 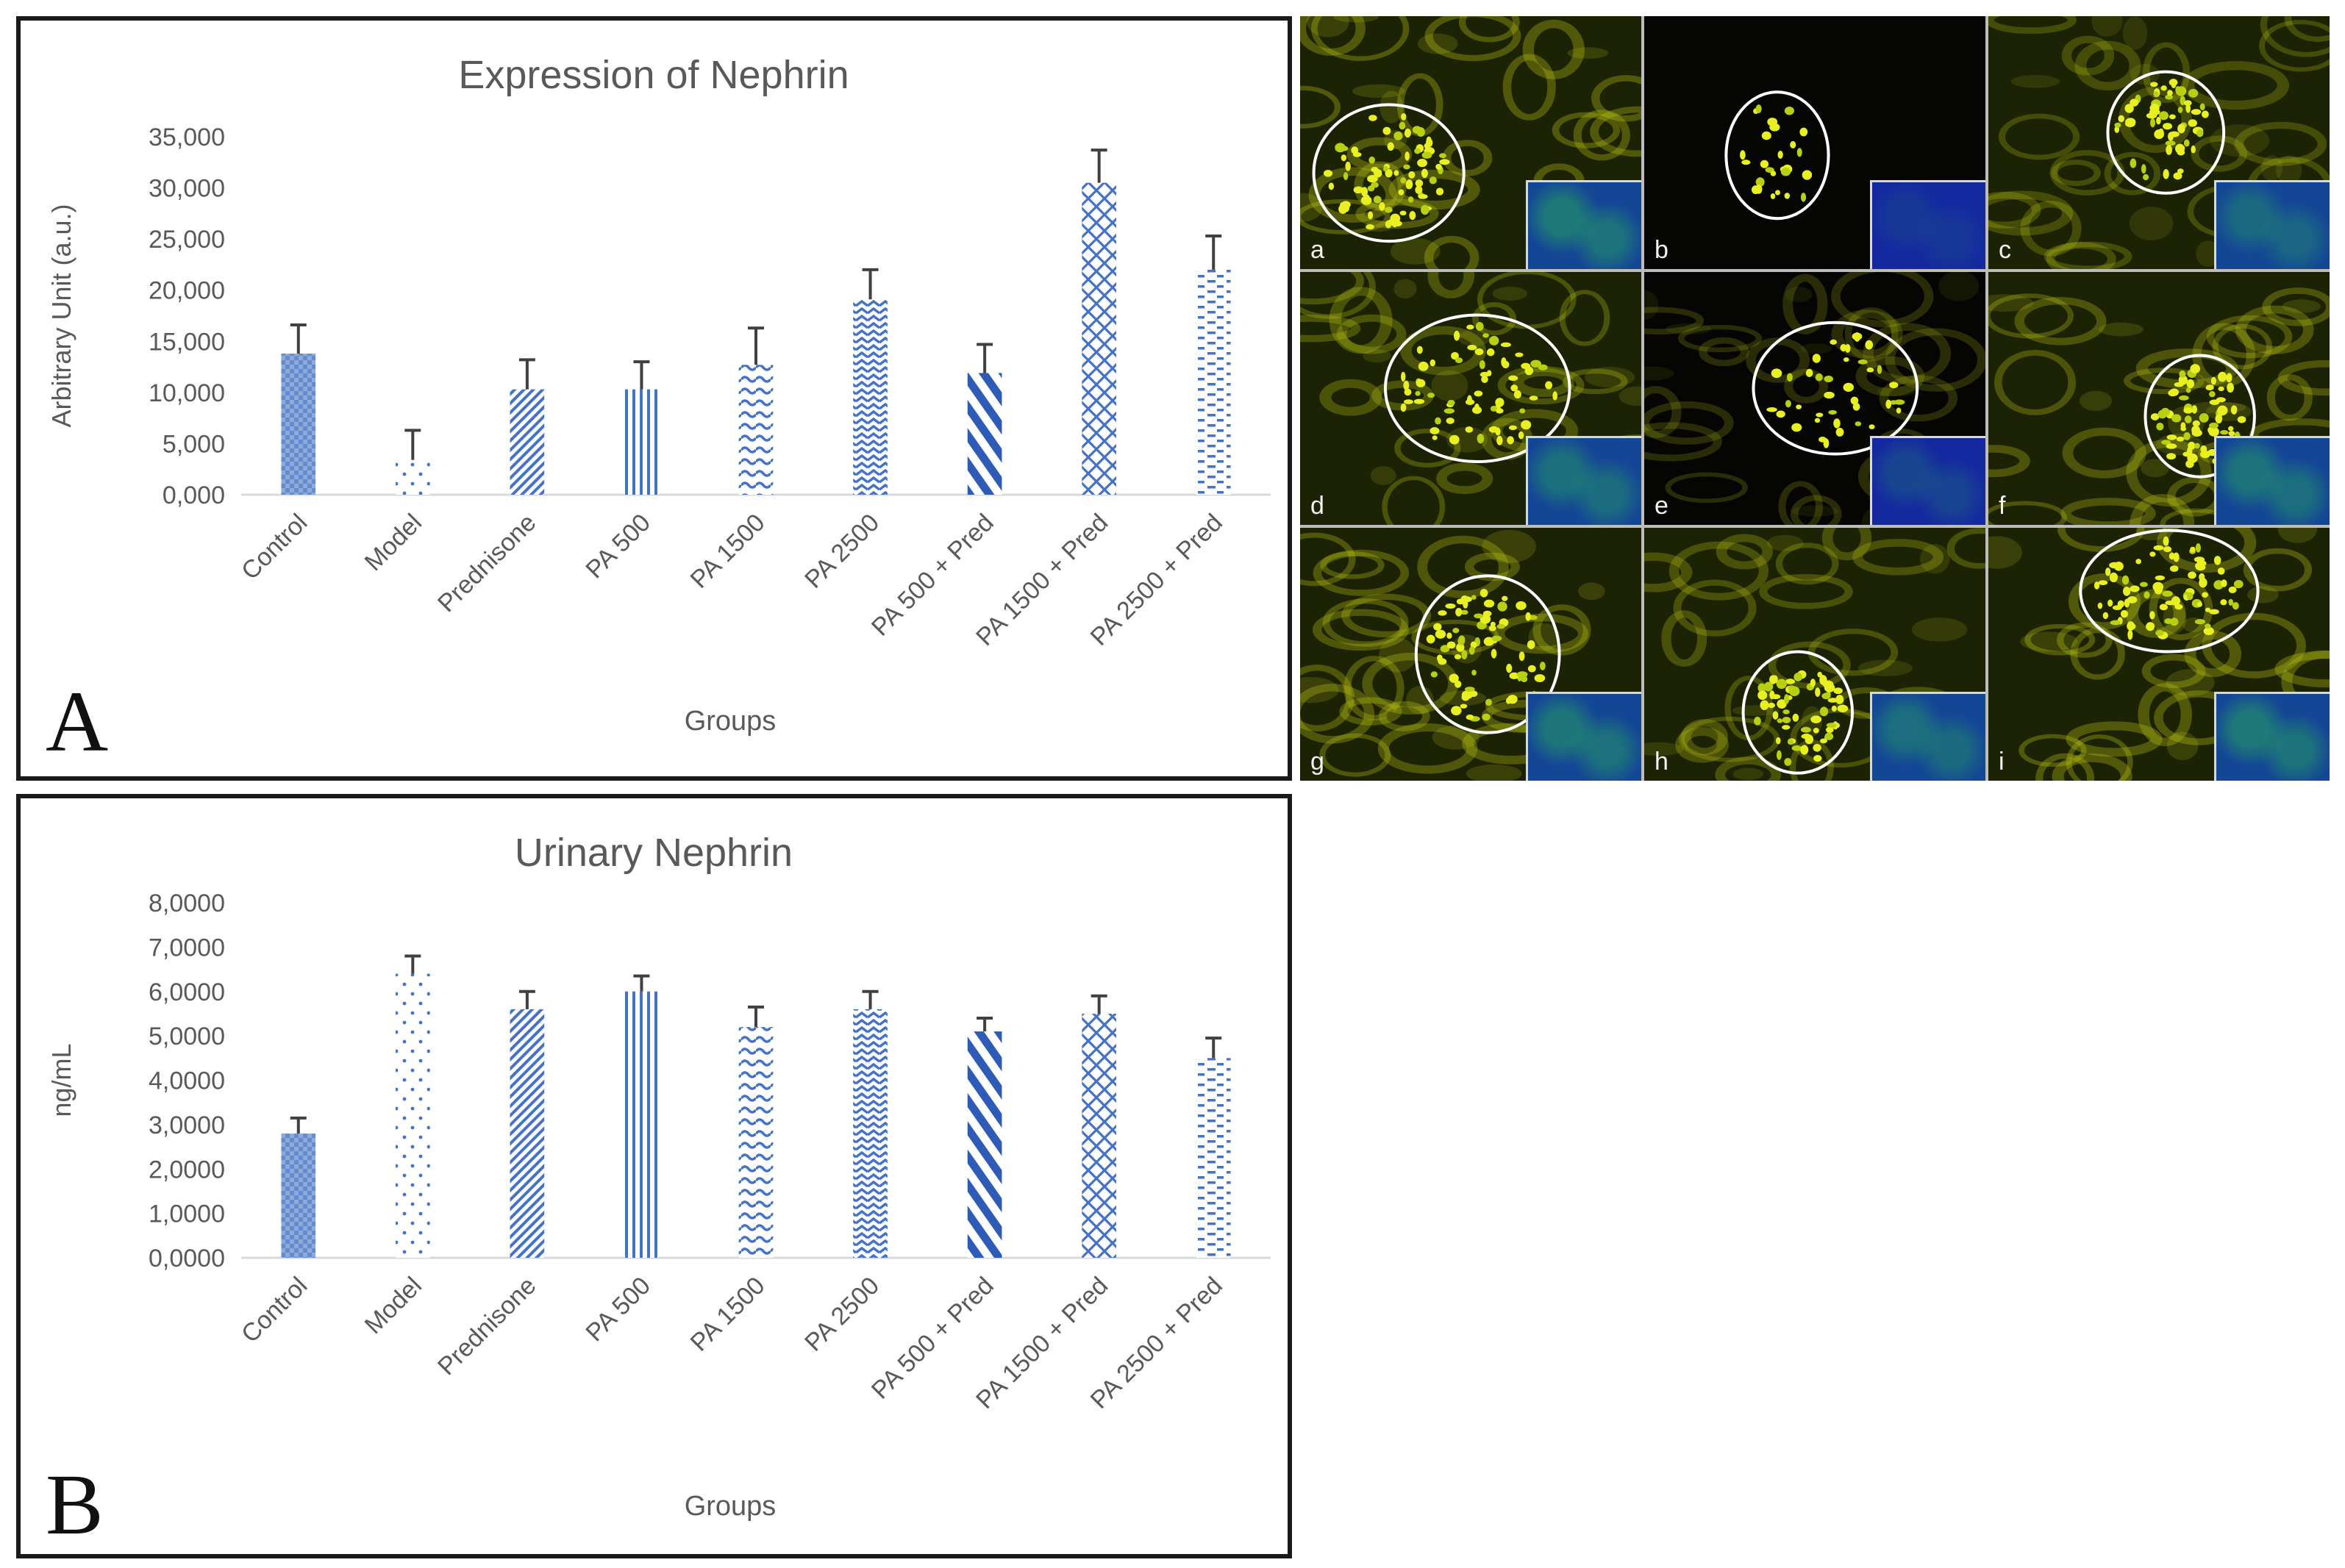 What do you see at coordinates (187, 291) in the screenshot?
I see `y-tick-label: 20,000` at bounding box center [187, 291].